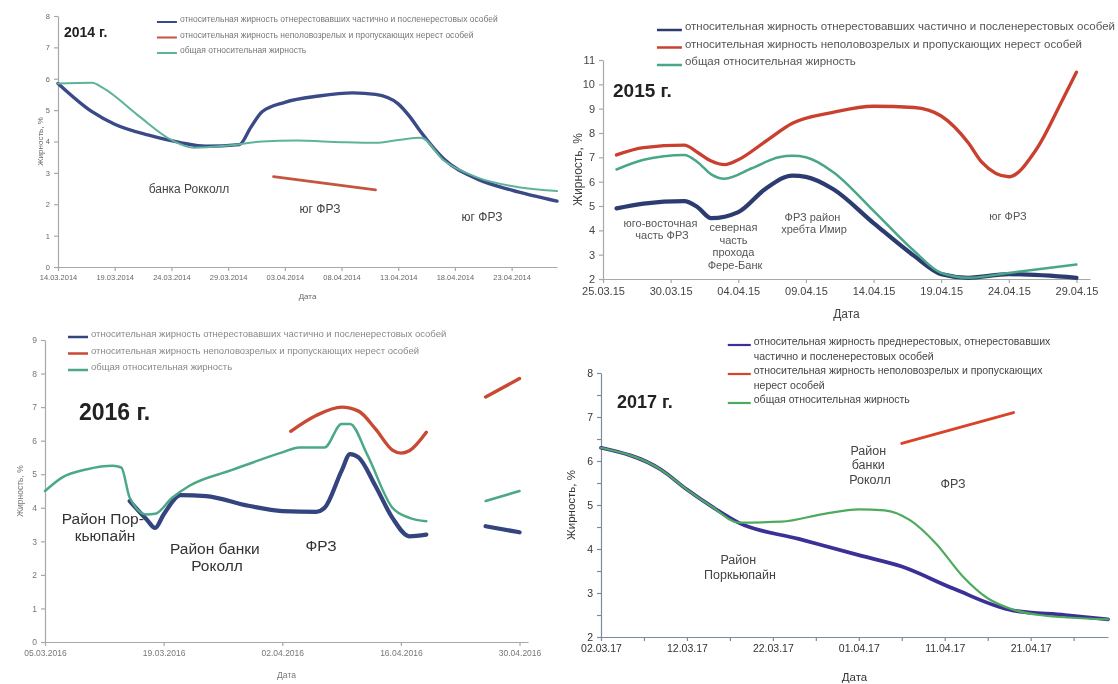 The width and height of the screenshot is (1118, 684). What do you see at coordinates (35, 608) in the screenshot?
I see `y-tick-label: 1` at bounding box center [35, 608].